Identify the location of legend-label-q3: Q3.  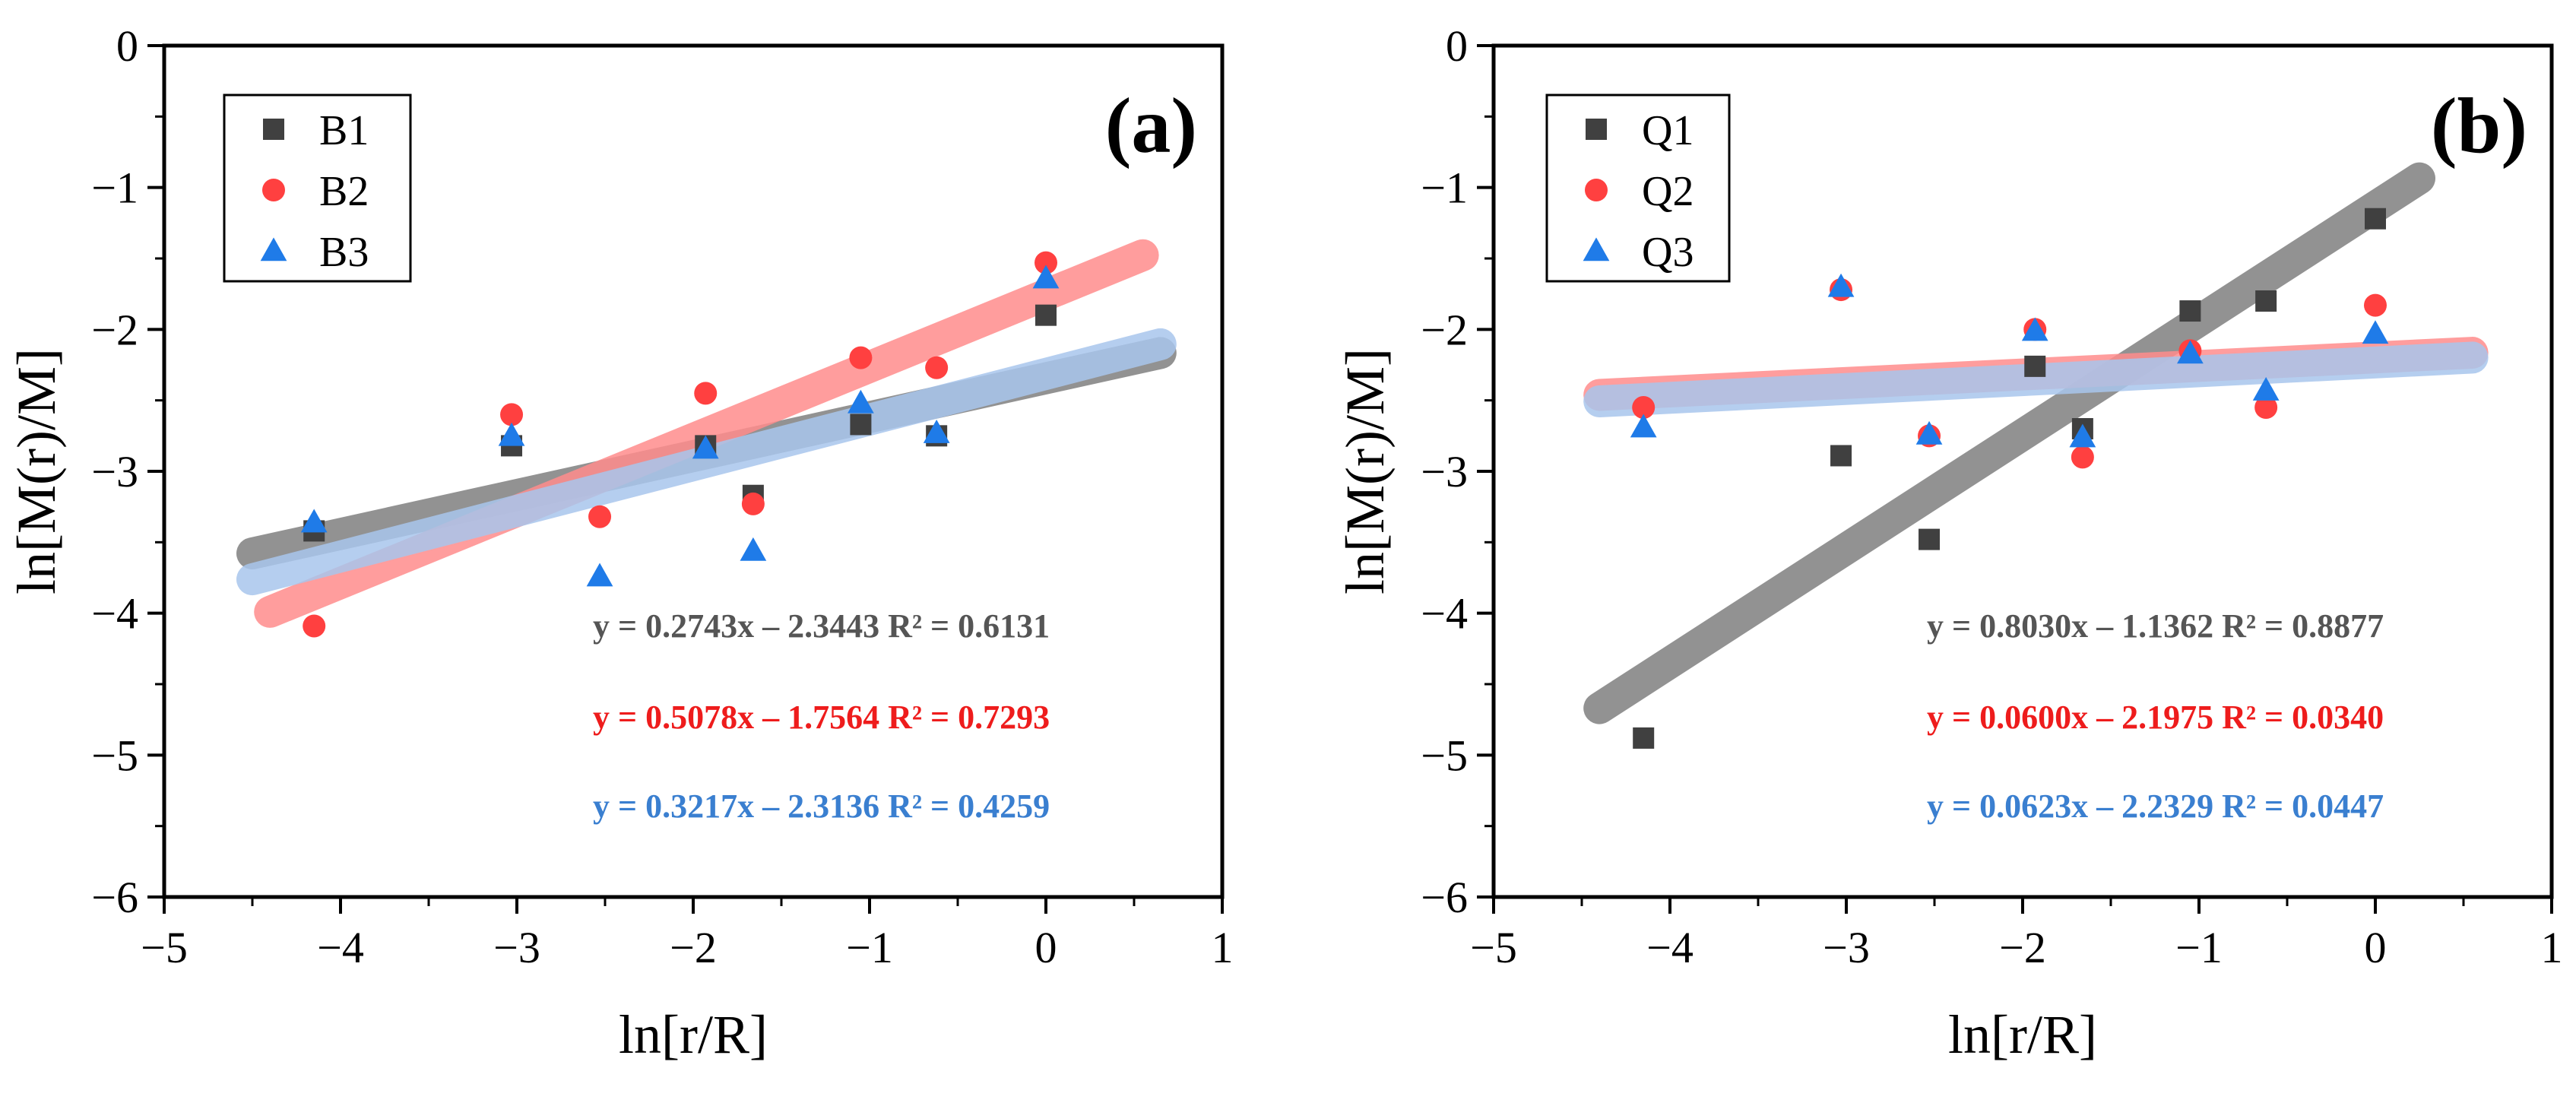
(1668, 252).